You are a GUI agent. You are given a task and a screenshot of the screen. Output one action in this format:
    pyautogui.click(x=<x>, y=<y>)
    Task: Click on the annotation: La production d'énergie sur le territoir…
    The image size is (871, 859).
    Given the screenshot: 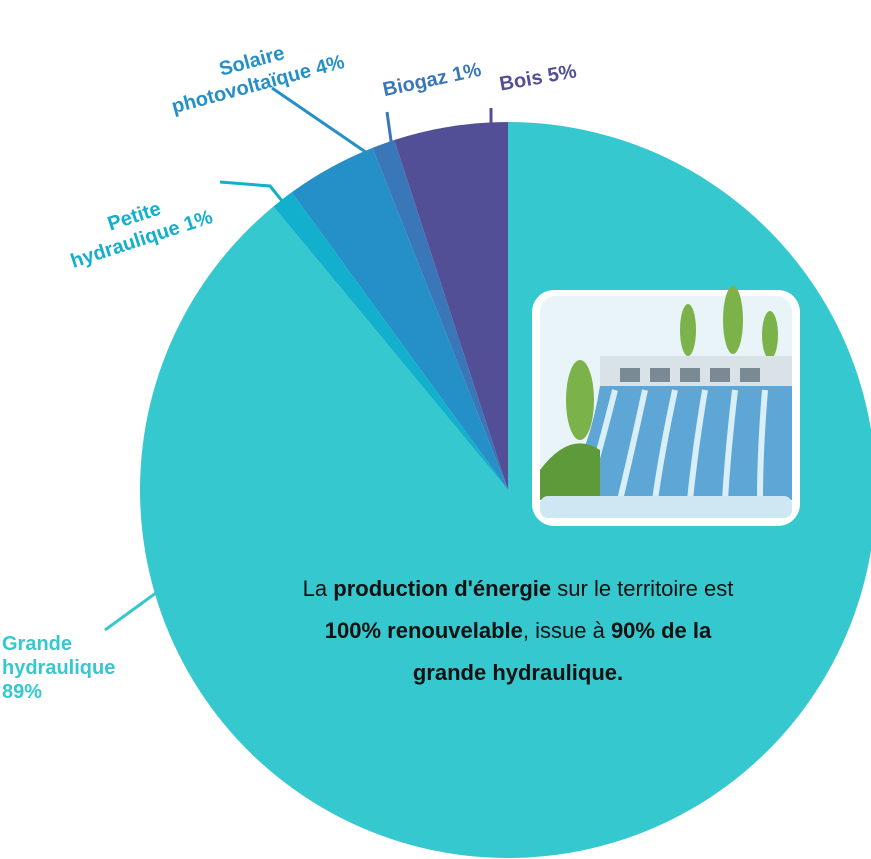 What is the action you would take?
    pyautogui.click(x=518, y=631)
    